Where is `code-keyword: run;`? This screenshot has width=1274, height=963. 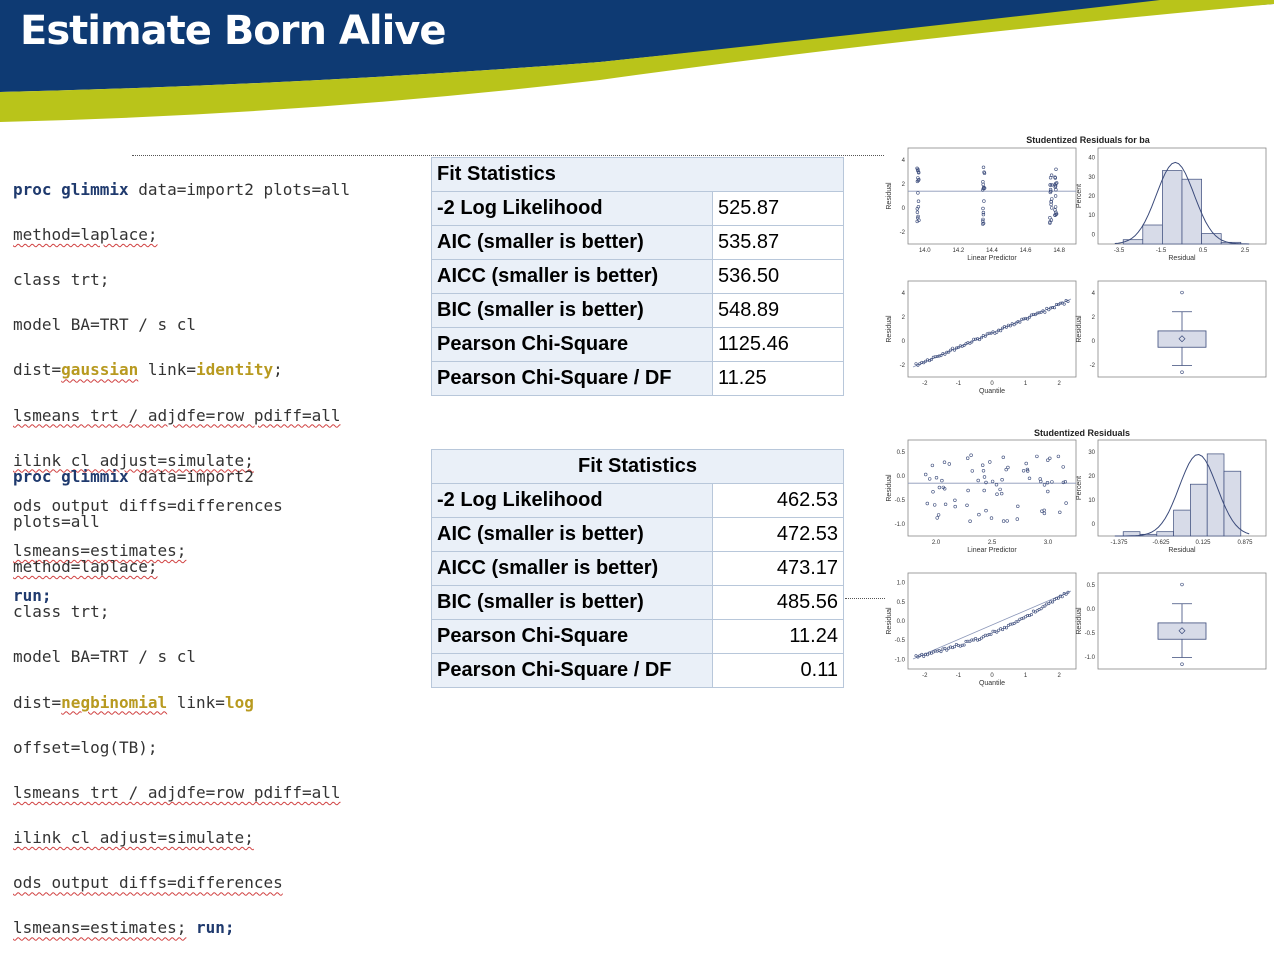
code-keyword: run; is located at coordinates (210, 928).